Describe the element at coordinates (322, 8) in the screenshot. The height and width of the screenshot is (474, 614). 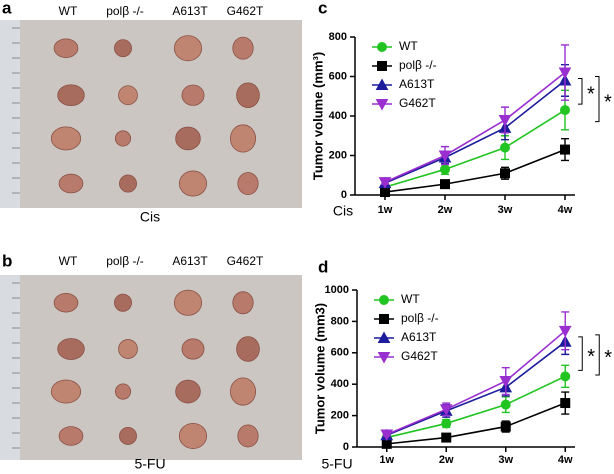
I see `panel-label: c` at that location.